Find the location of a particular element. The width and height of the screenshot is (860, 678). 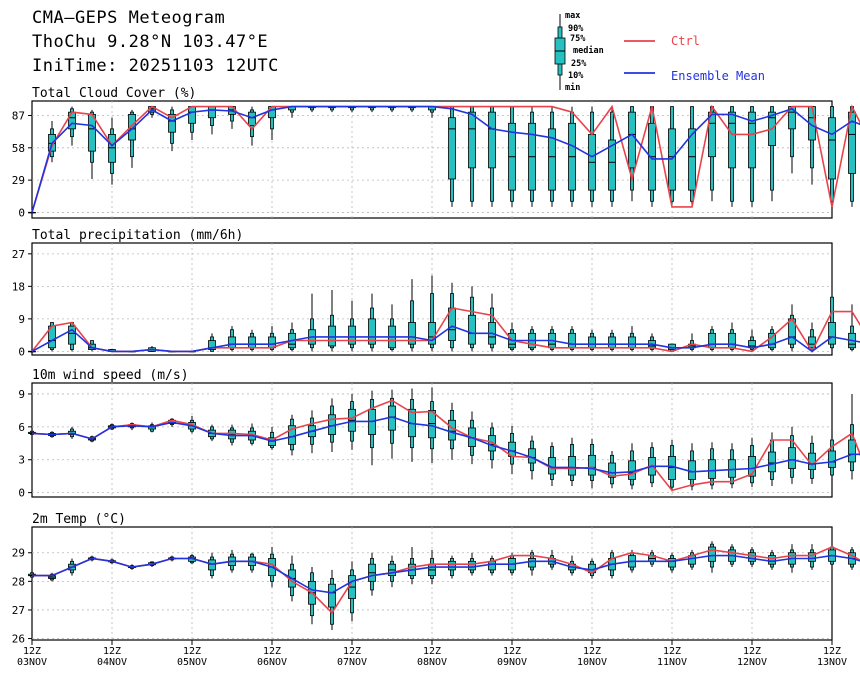

x-tick-label-date: 08NOV is located at coordinates (432, 662).